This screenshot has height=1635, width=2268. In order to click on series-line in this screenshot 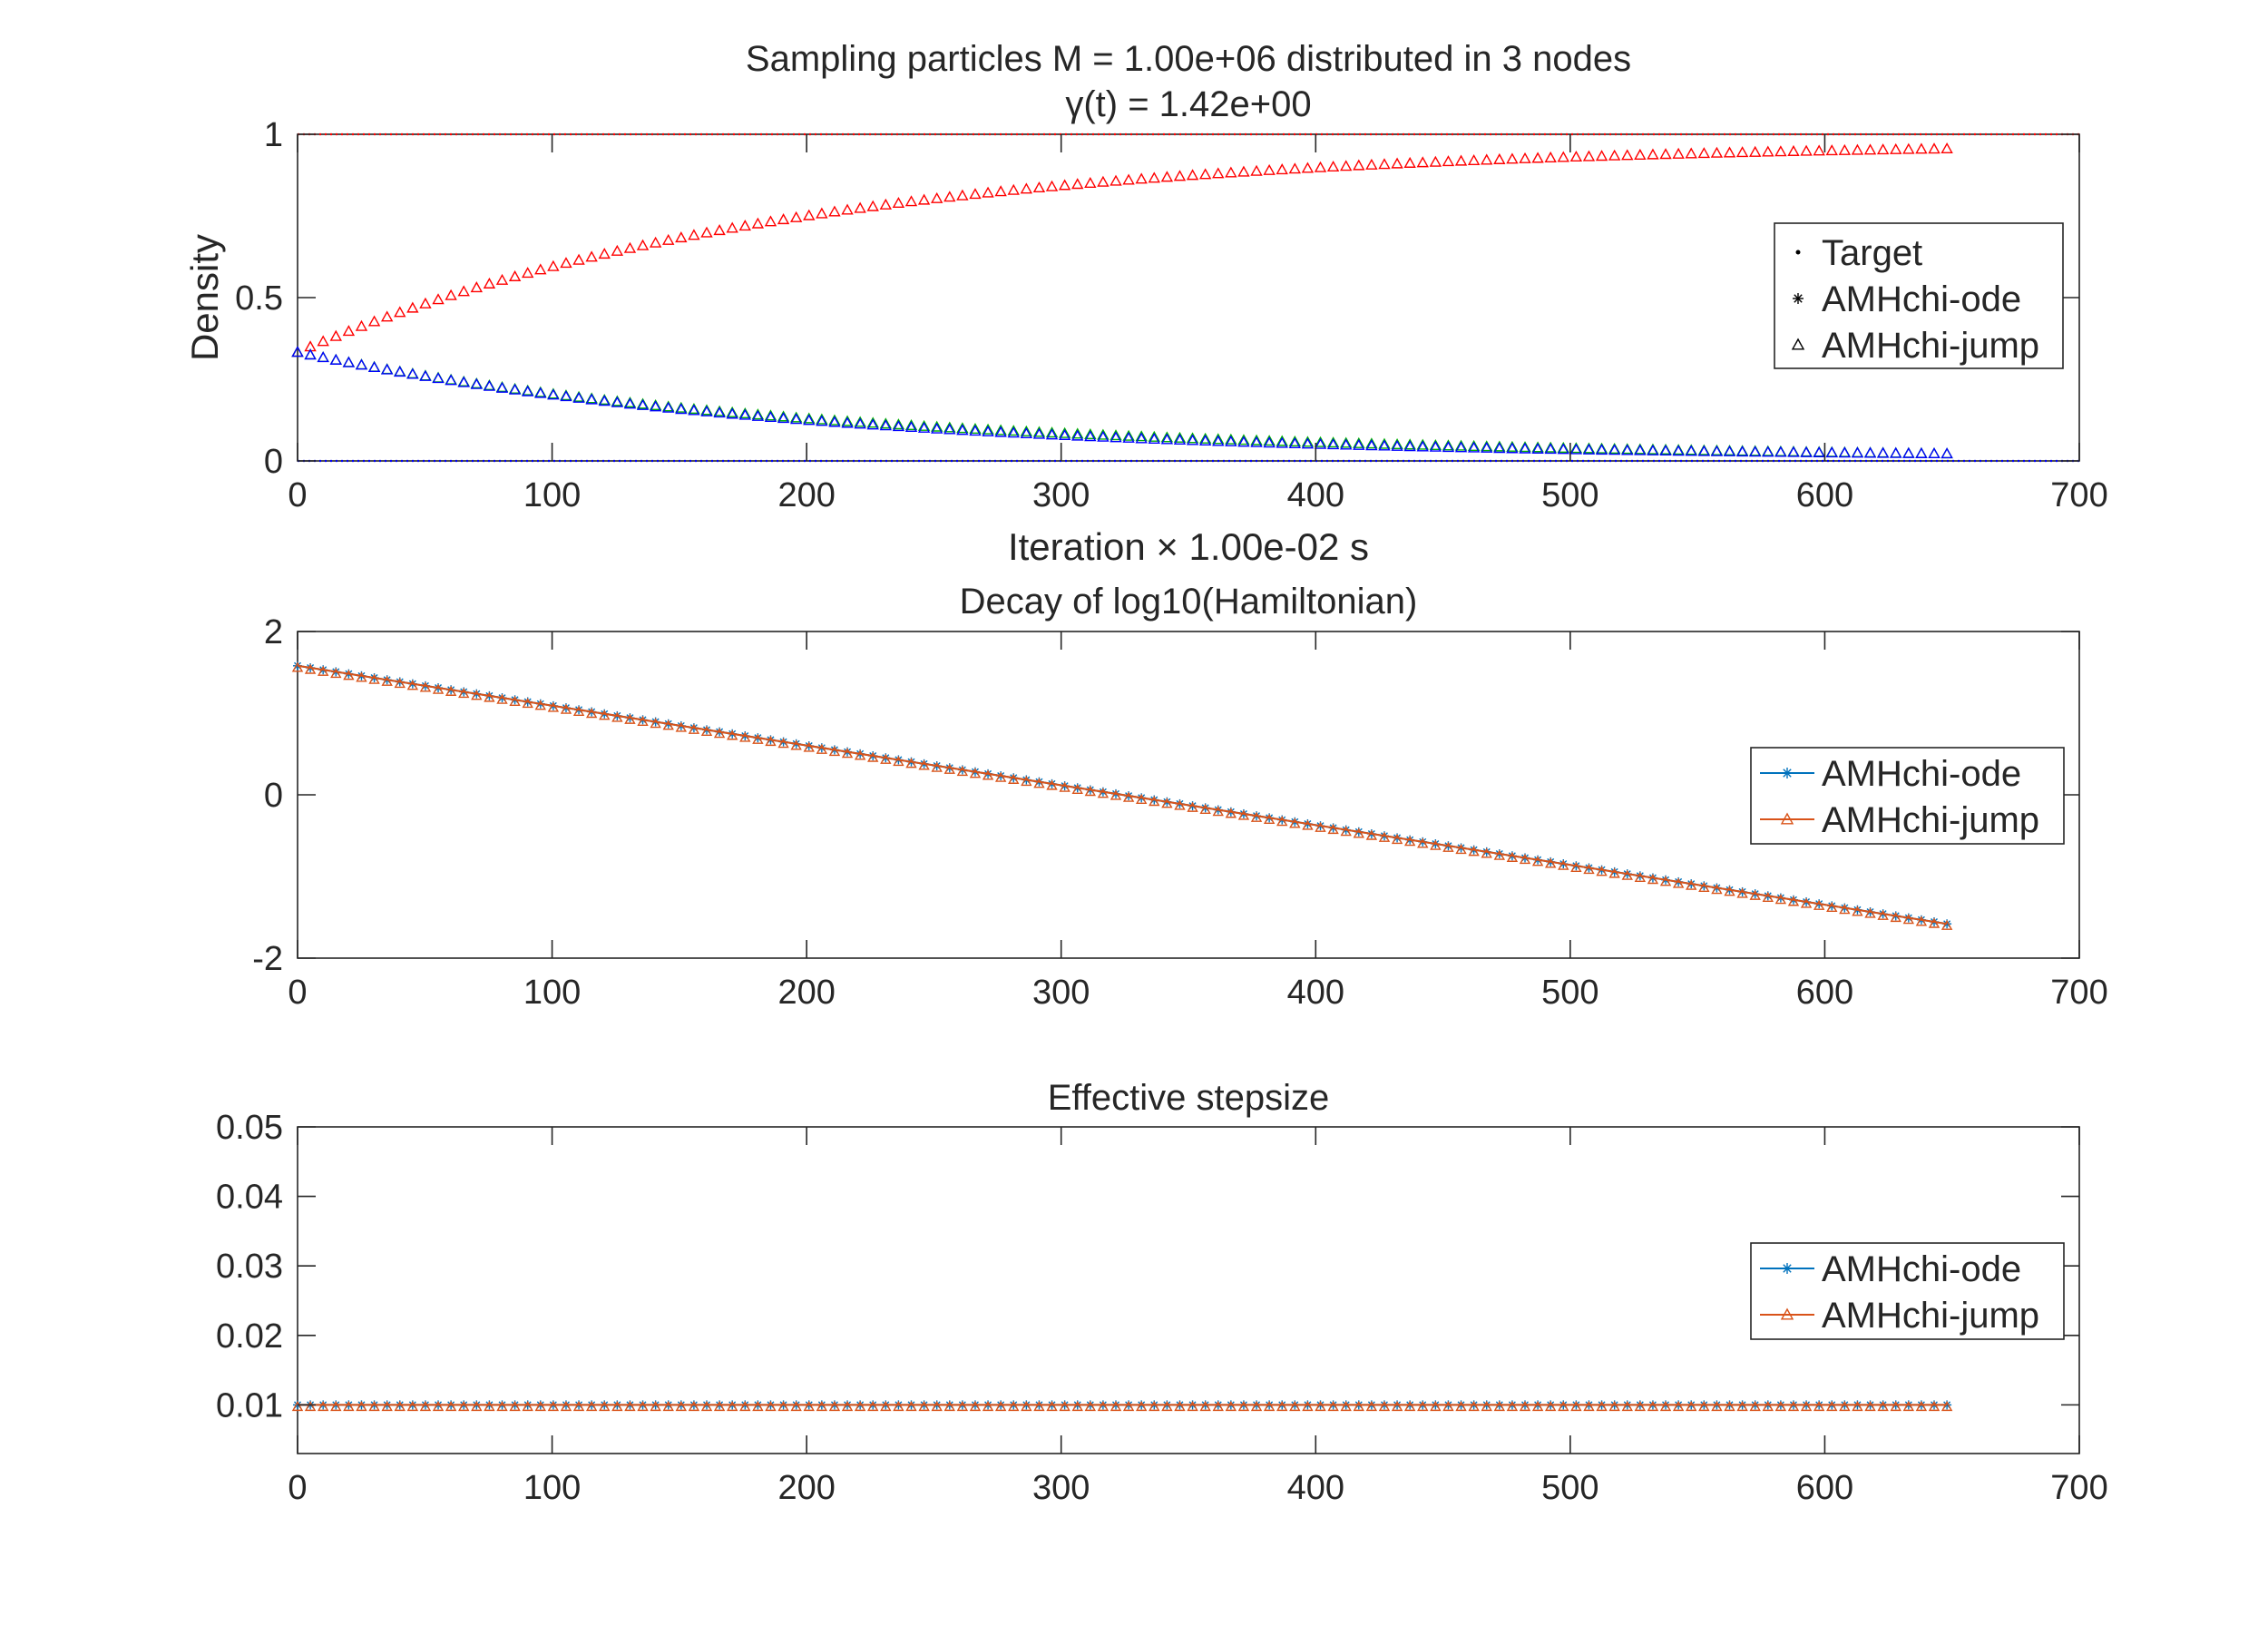, I will do `click(1123, 794)`.